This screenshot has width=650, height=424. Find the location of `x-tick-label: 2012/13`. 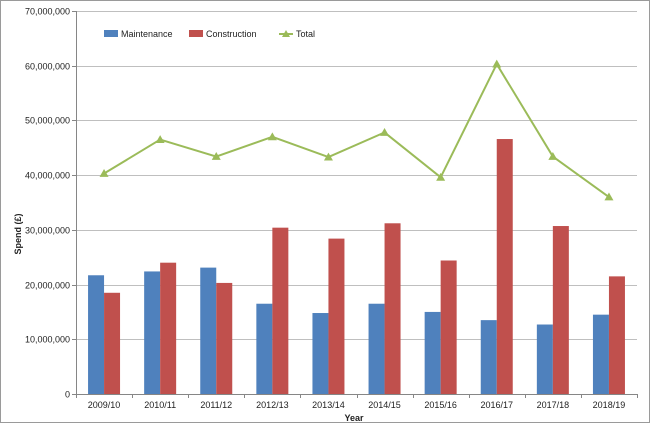

x-tick-label: 2012/13 is located at coordinates (272, 405).